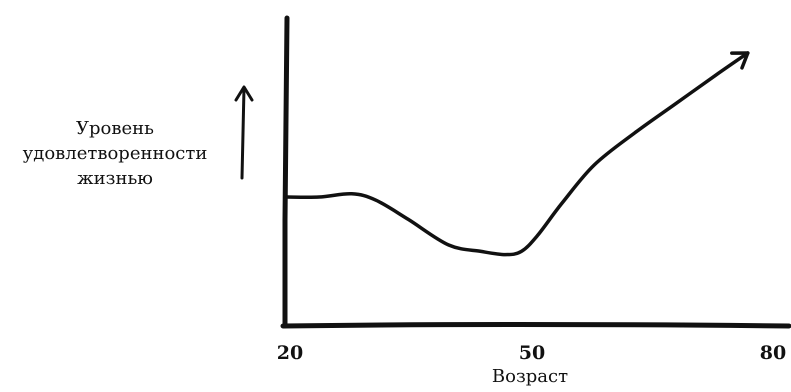 The height and width of the screenshot is (392, 791). I want to click on x-tick-label: 20, so click(290, 353).